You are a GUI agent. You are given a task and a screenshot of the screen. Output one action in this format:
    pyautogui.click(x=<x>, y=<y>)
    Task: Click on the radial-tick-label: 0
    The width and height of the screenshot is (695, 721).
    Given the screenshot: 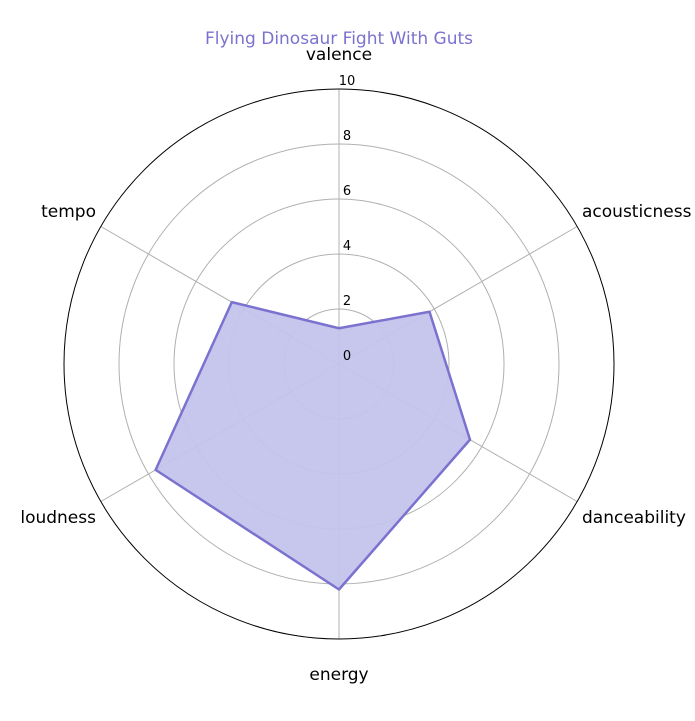 What is the action you would take?
    pyautogui.click(x=347, y=356)
    